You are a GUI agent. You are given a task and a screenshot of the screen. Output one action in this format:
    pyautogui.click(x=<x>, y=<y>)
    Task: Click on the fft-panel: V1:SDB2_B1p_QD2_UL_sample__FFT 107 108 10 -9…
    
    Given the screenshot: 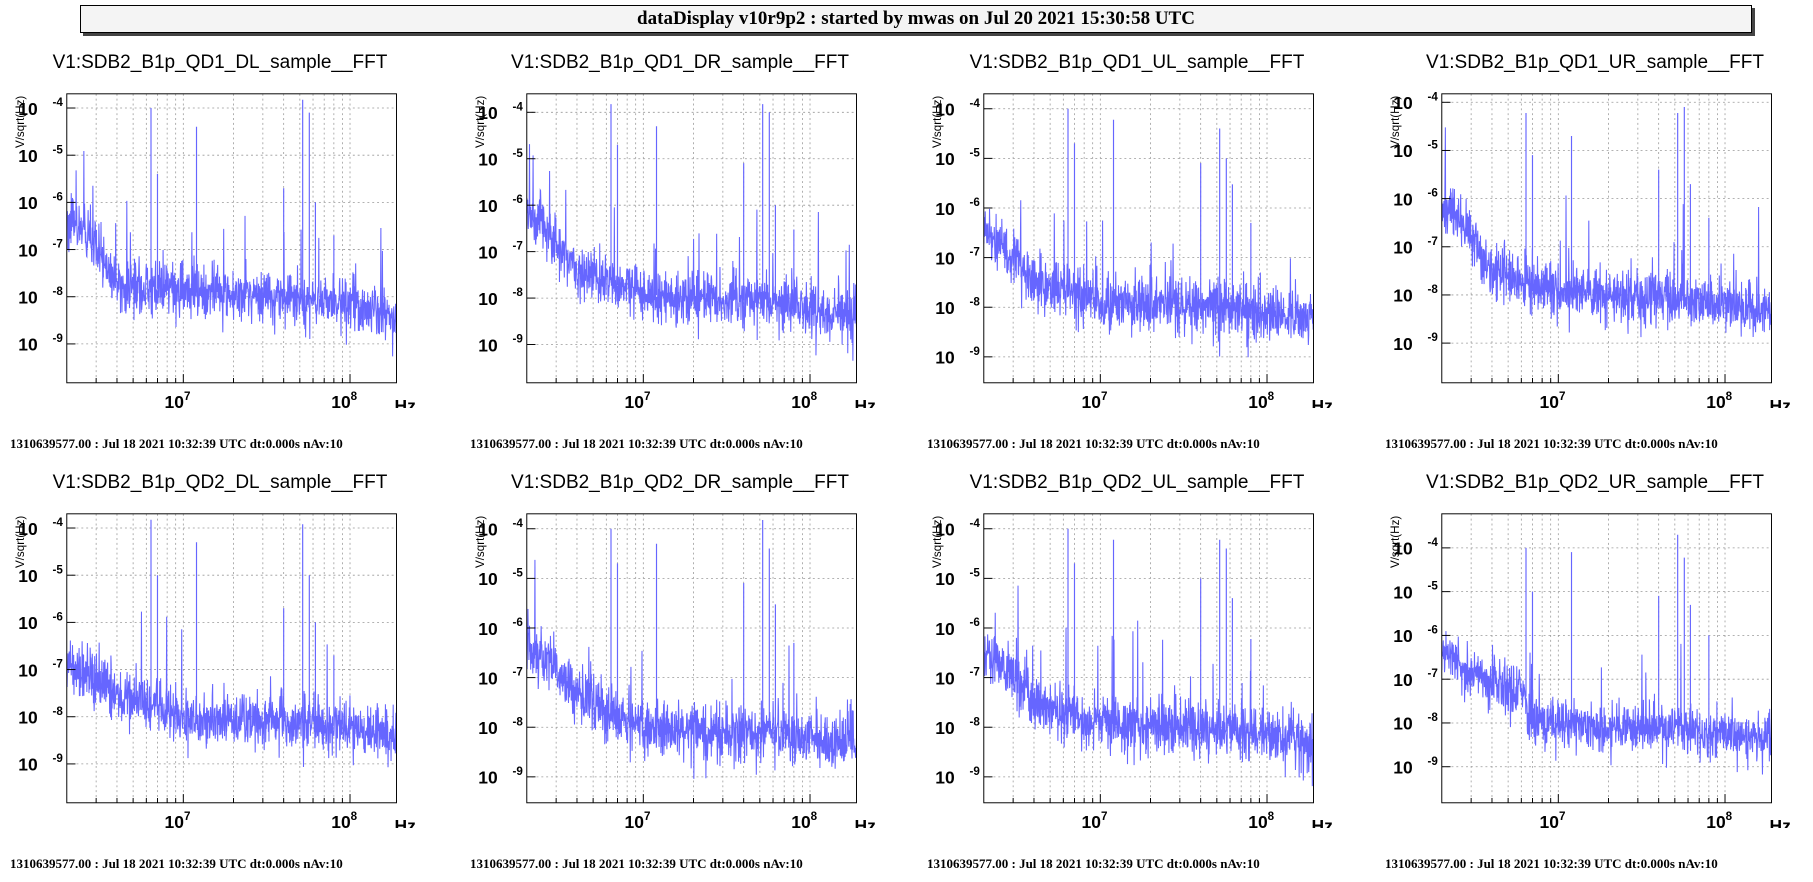 What is the action you would take?
    pyautogui.click(x=1157, y=677)
    